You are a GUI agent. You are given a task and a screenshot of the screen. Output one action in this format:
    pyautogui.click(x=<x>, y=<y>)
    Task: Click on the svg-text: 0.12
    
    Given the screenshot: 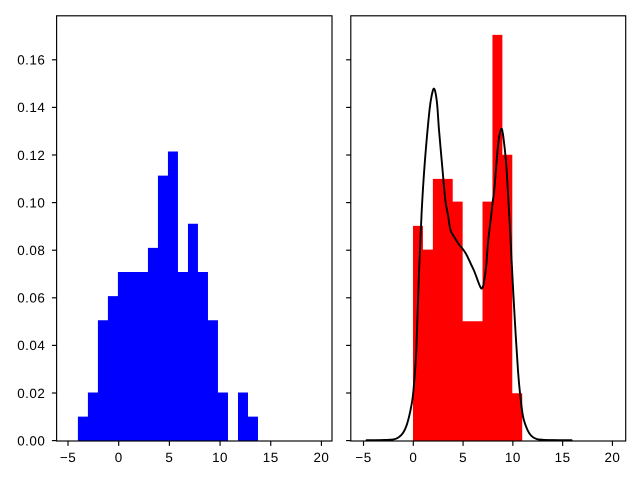 What is the action you would take?
    pyautogui.click(x=31, y=155)
    